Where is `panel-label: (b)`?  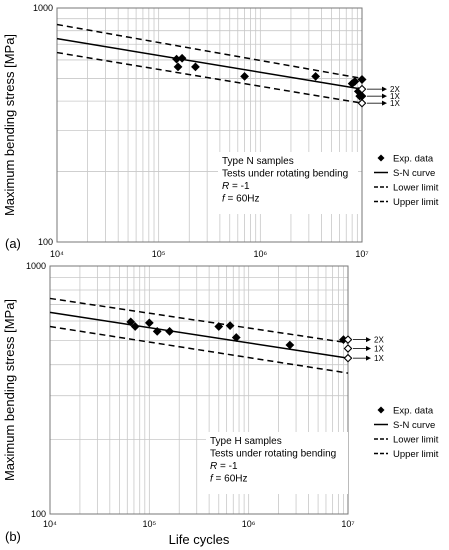 panel-label: (b) is located at coordinates (13, 536).